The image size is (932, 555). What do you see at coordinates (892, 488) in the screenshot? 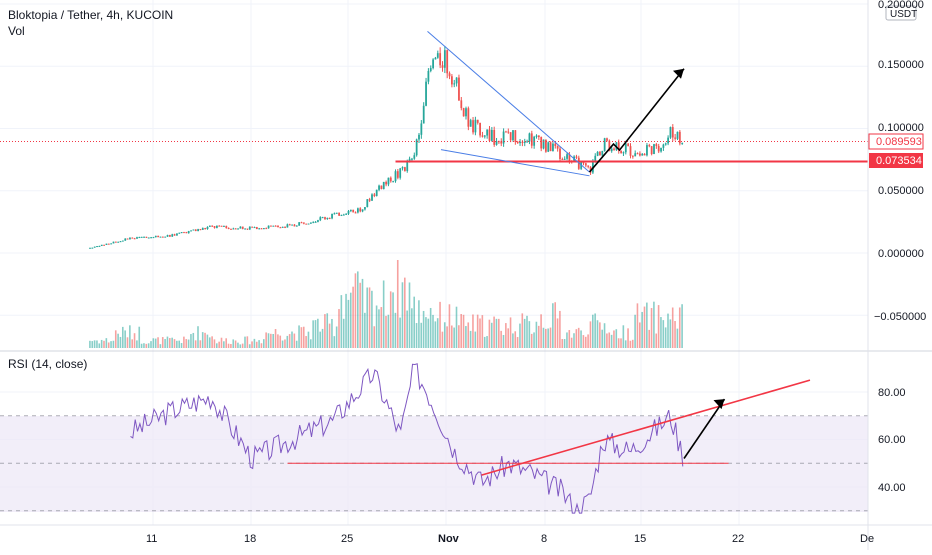
I see `rsi-tick-40: 40.00` at bounding box center [892, 488].